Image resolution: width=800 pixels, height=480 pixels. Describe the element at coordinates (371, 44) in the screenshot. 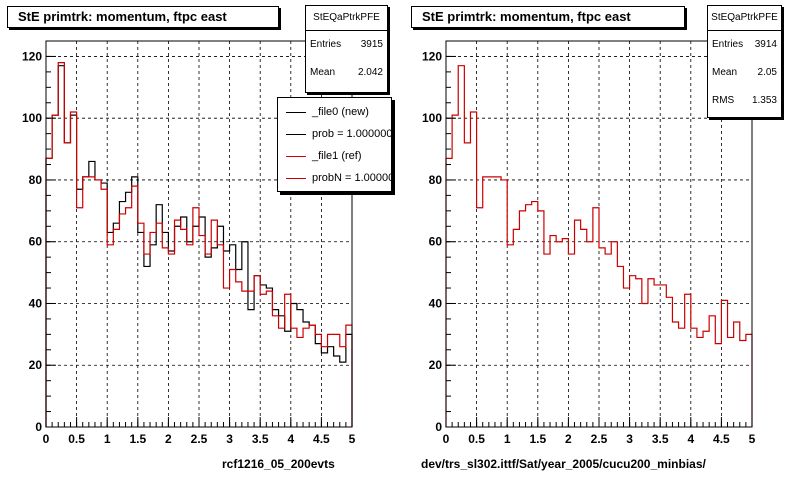

I see `left-stats-entries-value: 3915` at that location.